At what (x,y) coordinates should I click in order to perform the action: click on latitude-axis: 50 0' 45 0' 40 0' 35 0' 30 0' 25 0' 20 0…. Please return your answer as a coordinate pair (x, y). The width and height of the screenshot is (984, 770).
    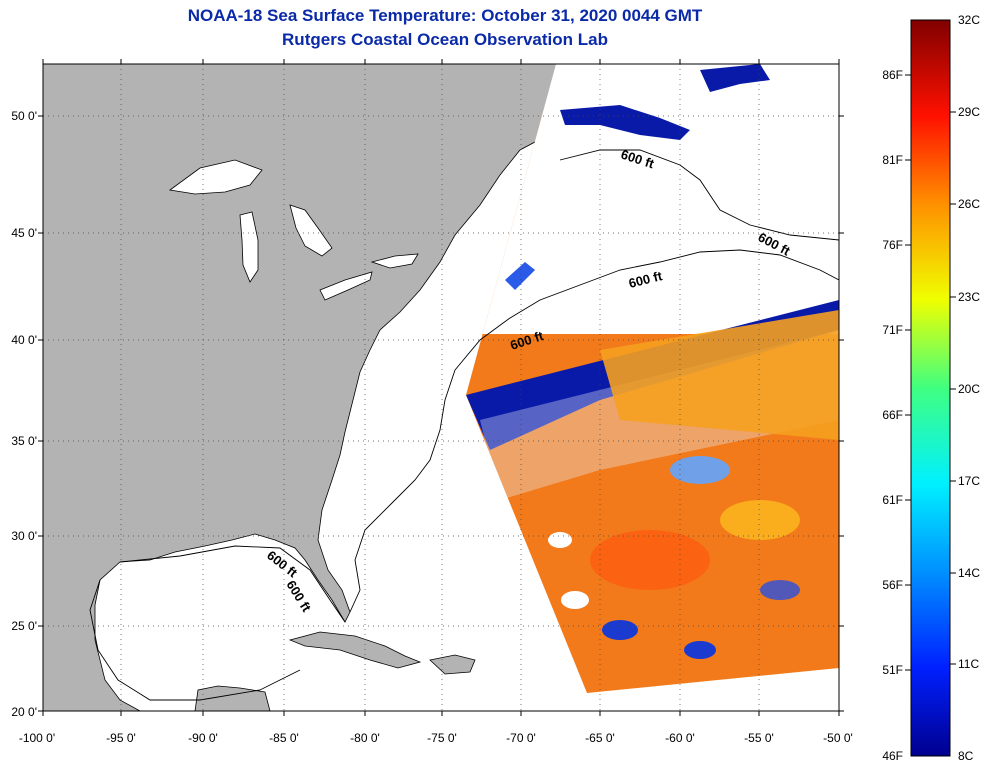
    Looking at the image, I should click on (24, 414).